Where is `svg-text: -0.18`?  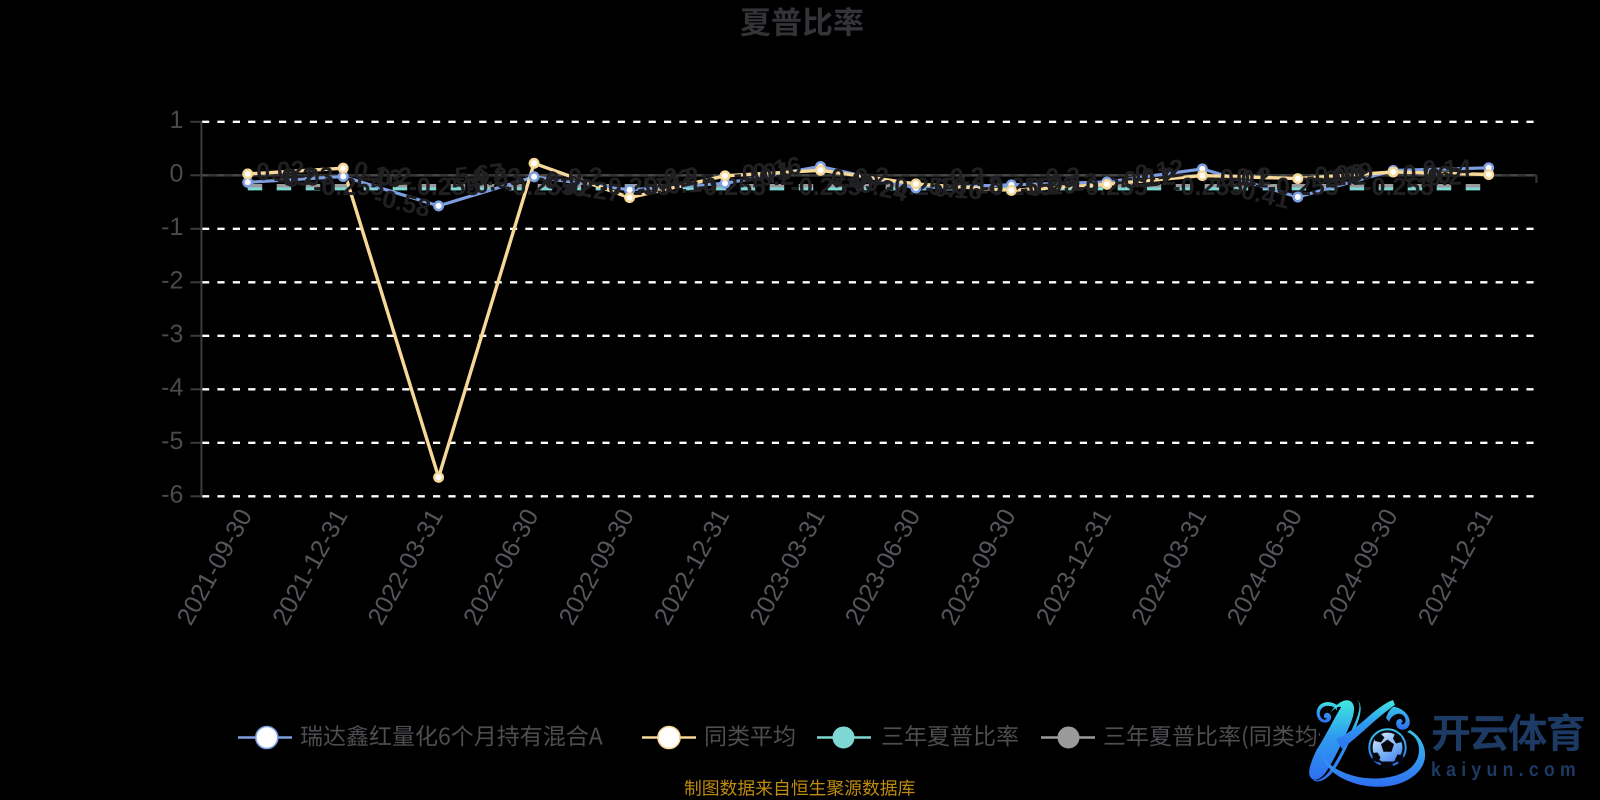
svg-text: -0.18 is located at coordinates (974, 186).